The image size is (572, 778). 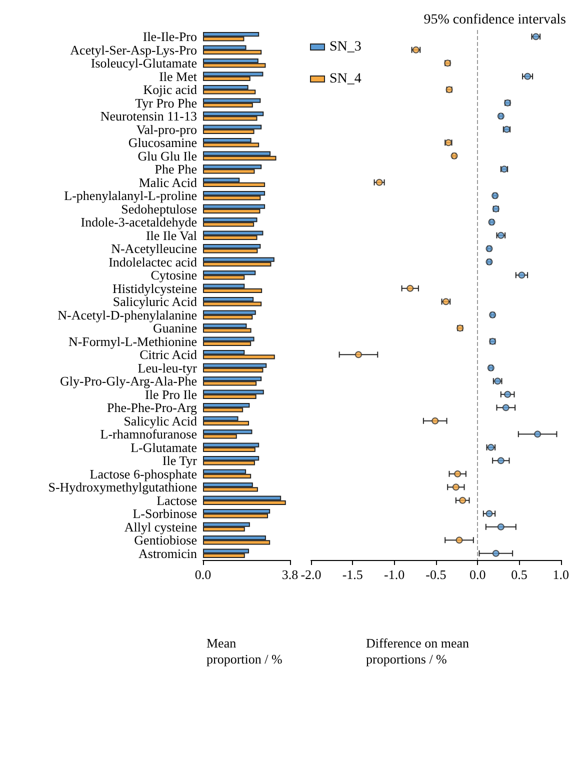 What do you see at coordinates (131, 196) in the screenshot?
I see `y-tick-label: L-phenylalanyl-L-proline` at bounding box center [131, 196].